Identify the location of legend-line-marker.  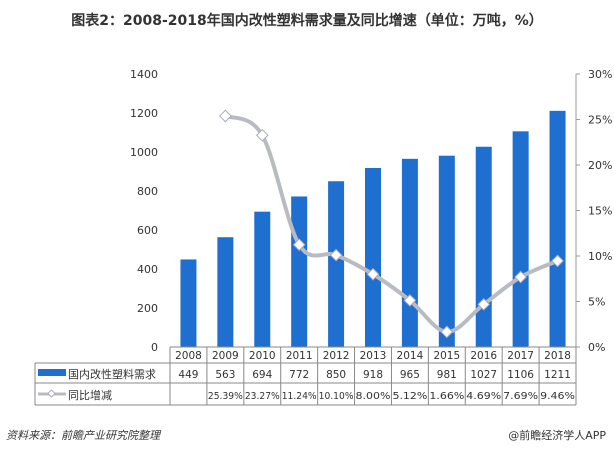
(51, 393).